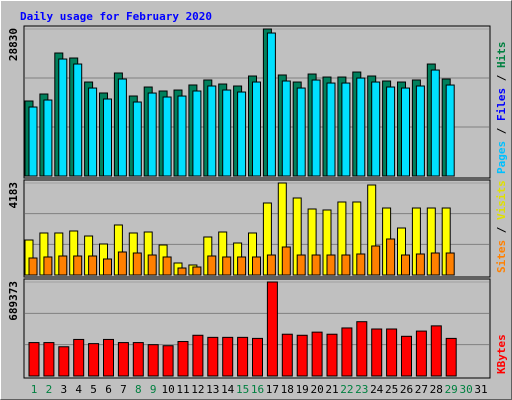  I want to click on x-tick-label: 3, so click(63, 389).